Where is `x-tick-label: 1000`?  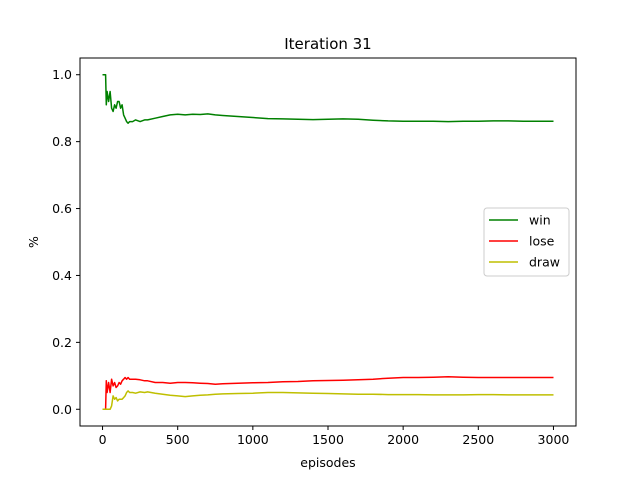
x-tick-label: 1000 is located at coordinates (253, 439).